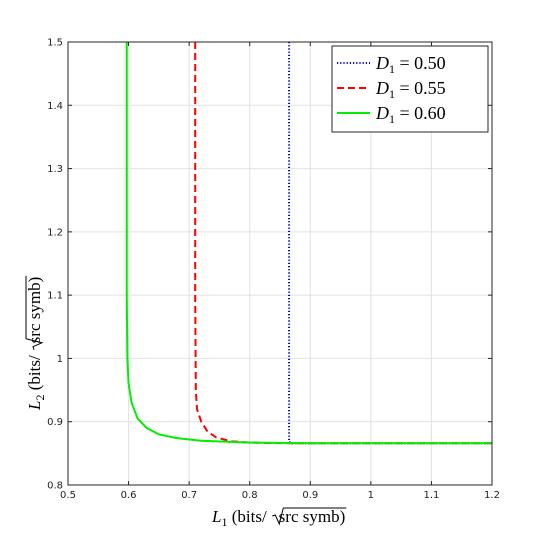  I want to click on legend-label: D1 = 0.60, so click(410, 114).